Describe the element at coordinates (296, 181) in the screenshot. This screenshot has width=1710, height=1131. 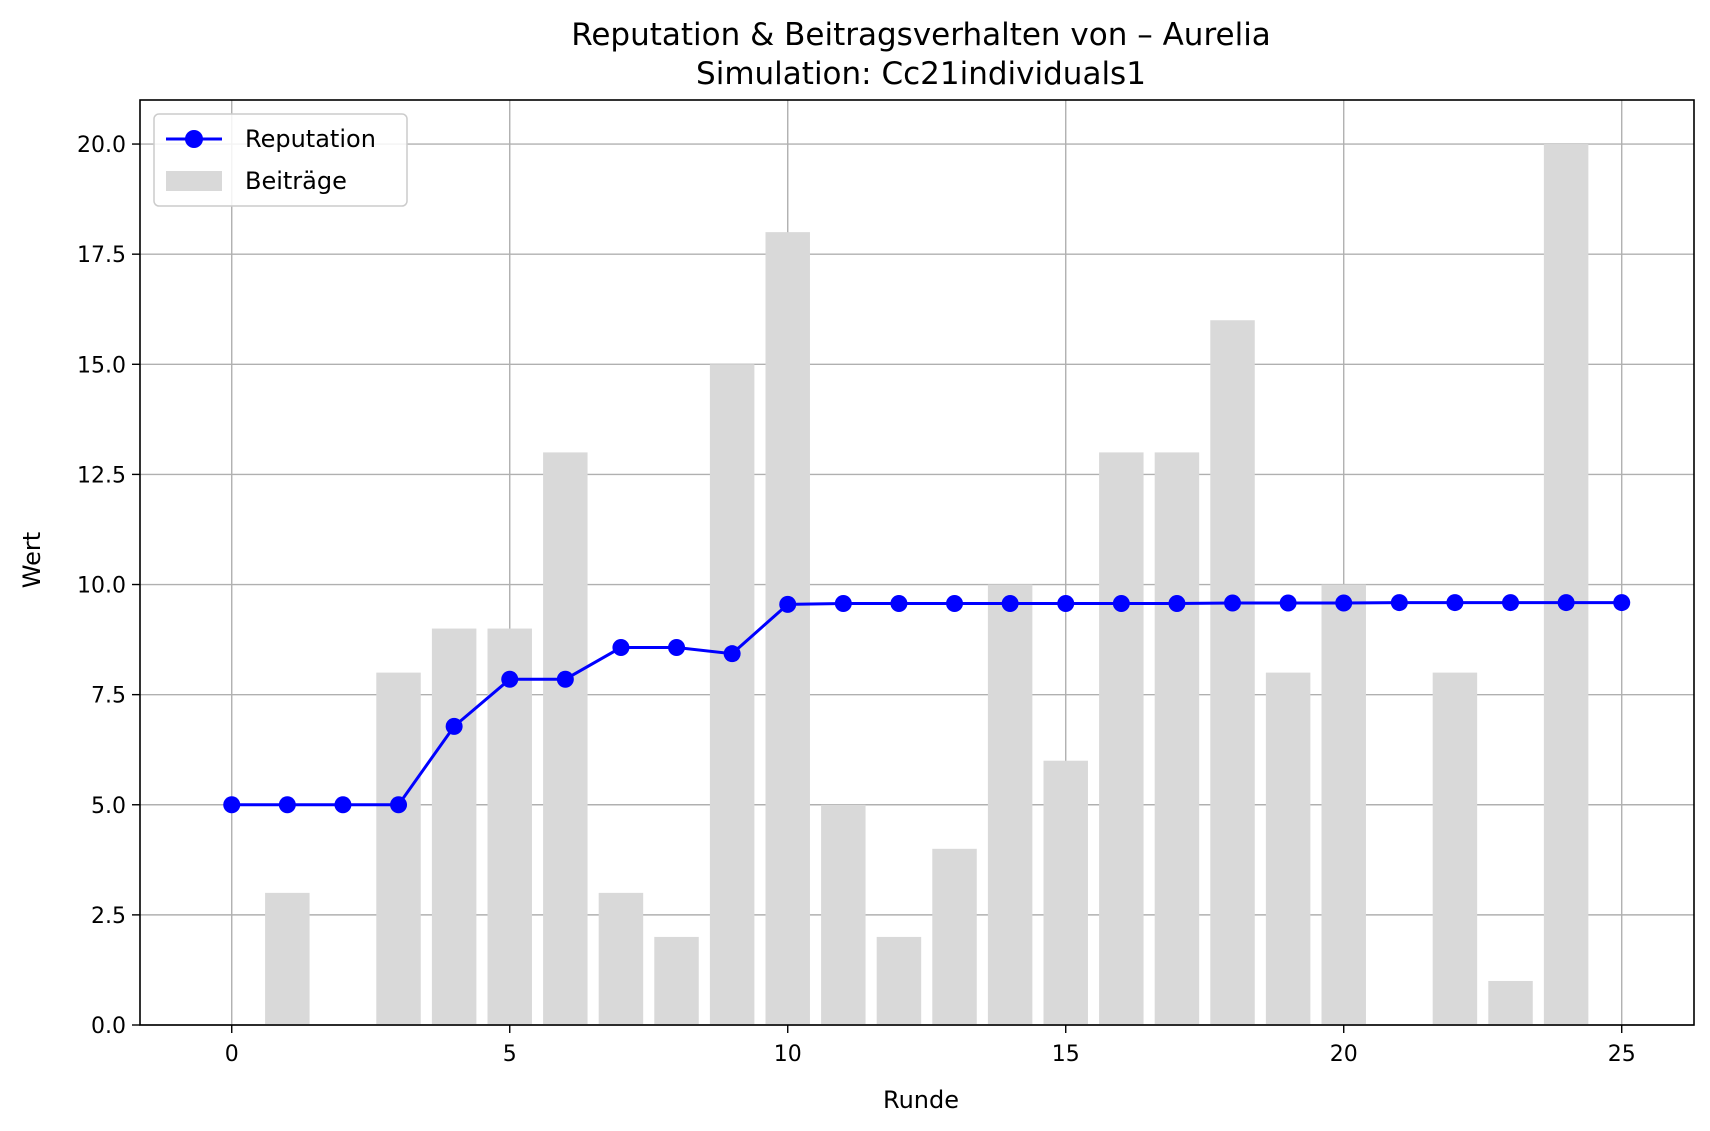
I see `legend-label-beitraege: Beiträge` at that location.